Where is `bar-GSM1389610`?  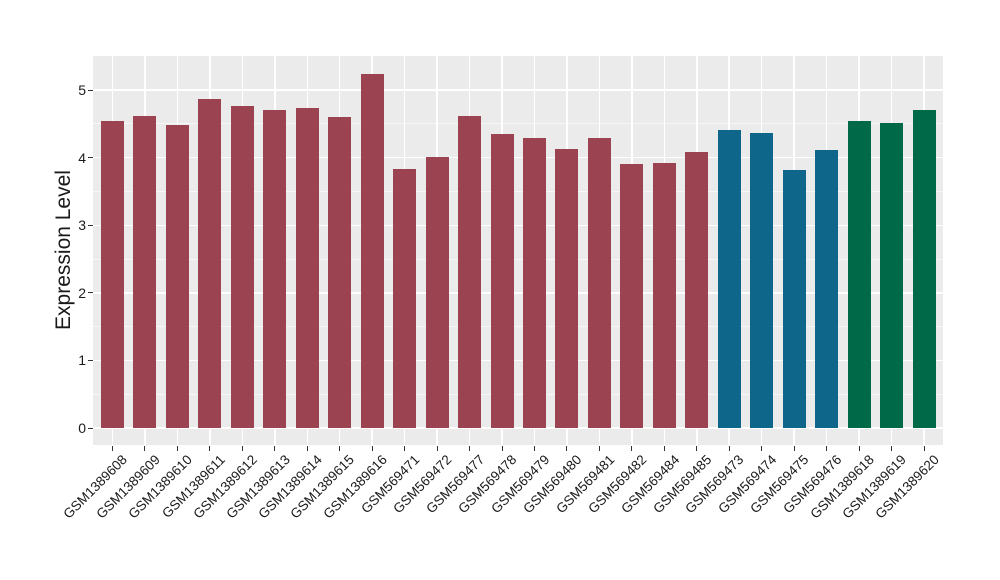 bar-GSM1389610 is located at coordinates (177, 276).